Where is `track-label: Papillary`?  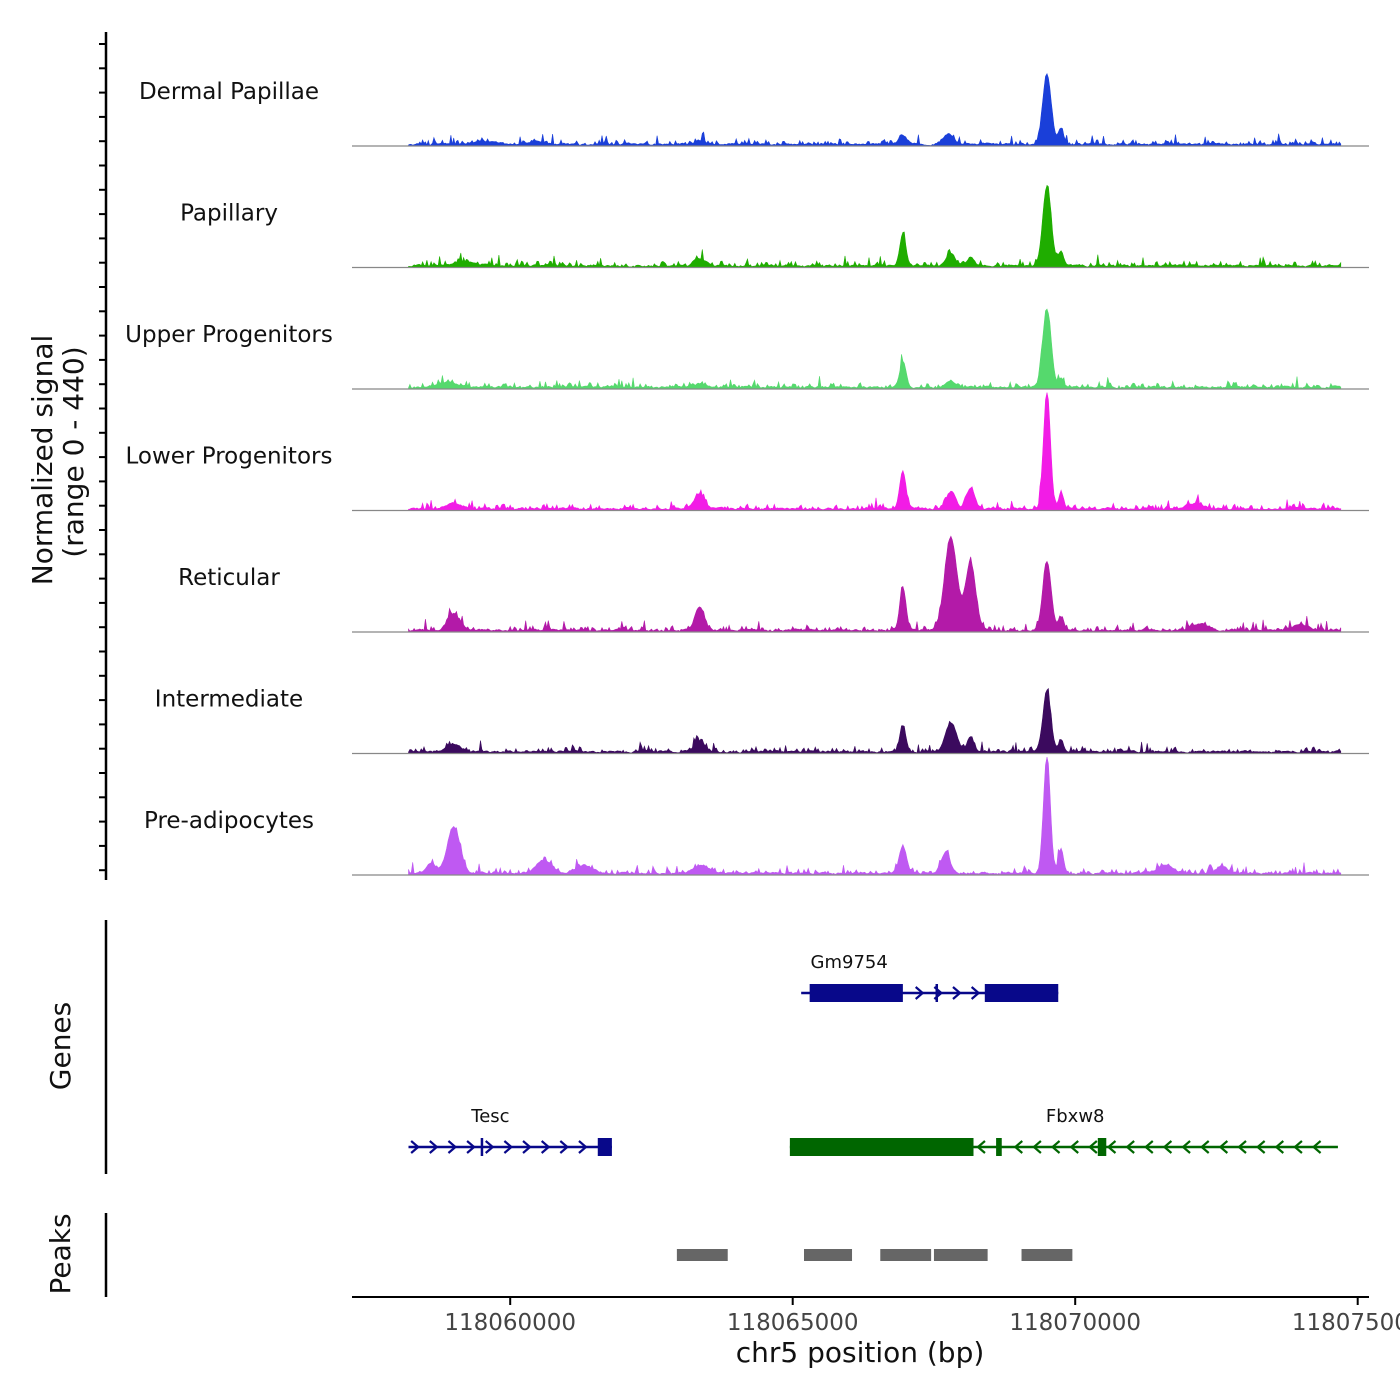 track-label: Papillary is located at coordinates (229, 214).